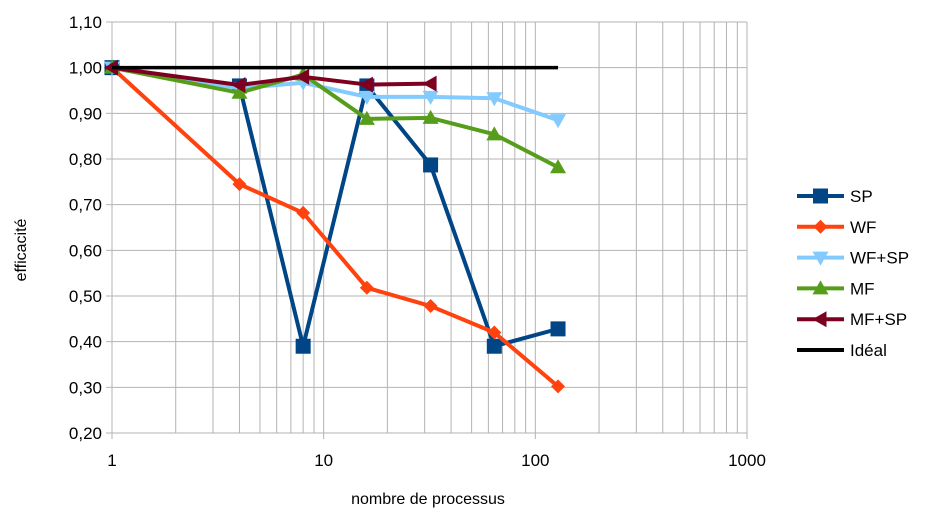 The height and width of the screenshot is (514, 927). I want to click on legend-item-mf-sp: MF+SP, so click(852, 319).